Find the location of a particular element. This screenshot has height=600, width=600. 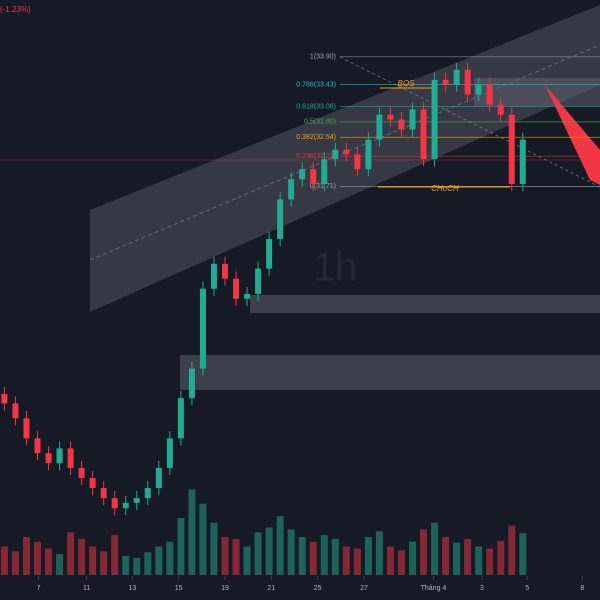

watermark: 1h is located at coordinates (335, 268).